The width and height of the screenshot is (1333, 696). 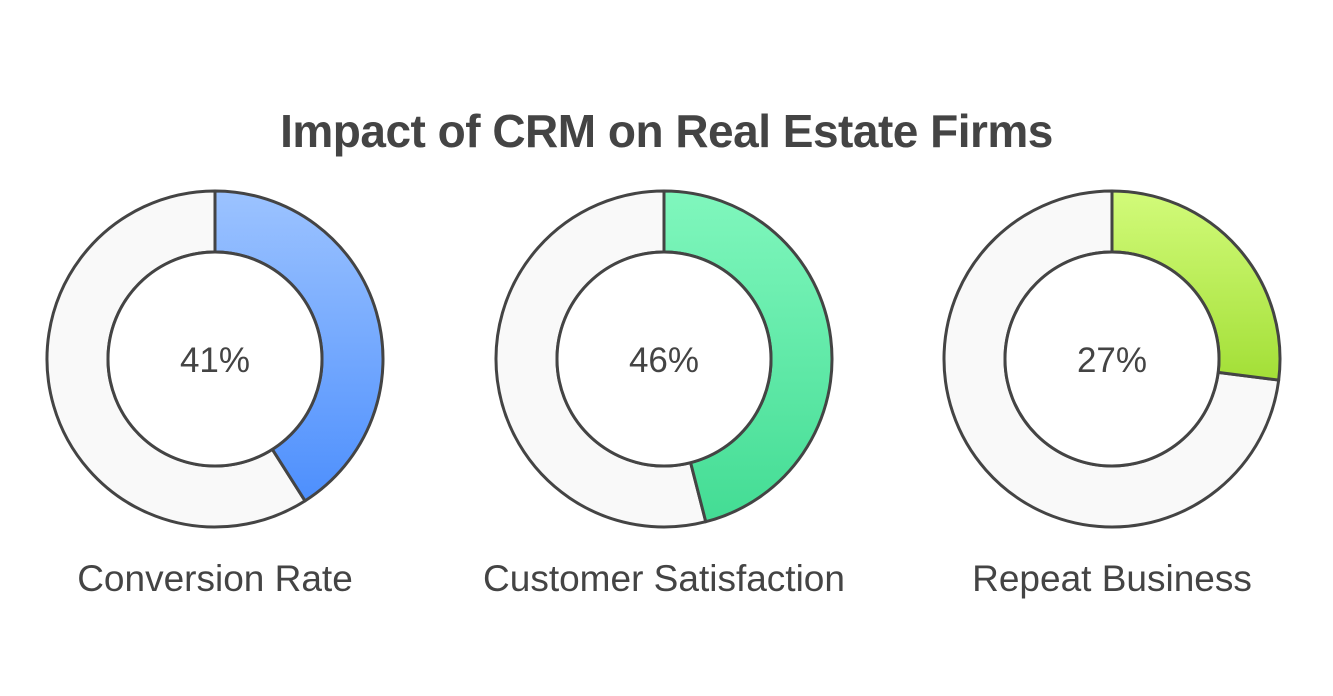 I want to click on donut-hole-repeat-business, so click(x=1112, y=359).